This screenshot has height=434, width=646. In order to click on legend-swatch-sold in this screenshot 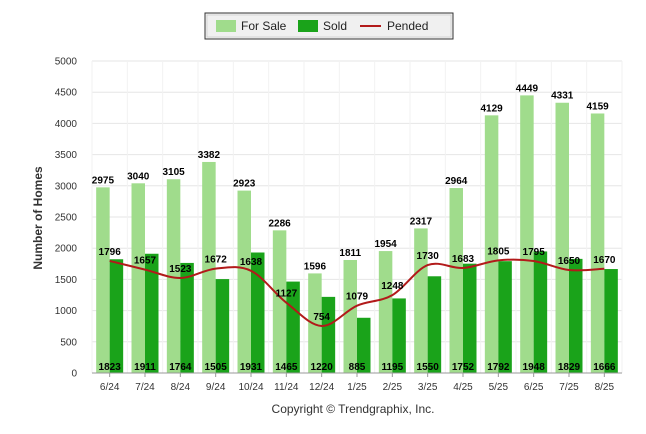, I will do `click(308, 26)`.